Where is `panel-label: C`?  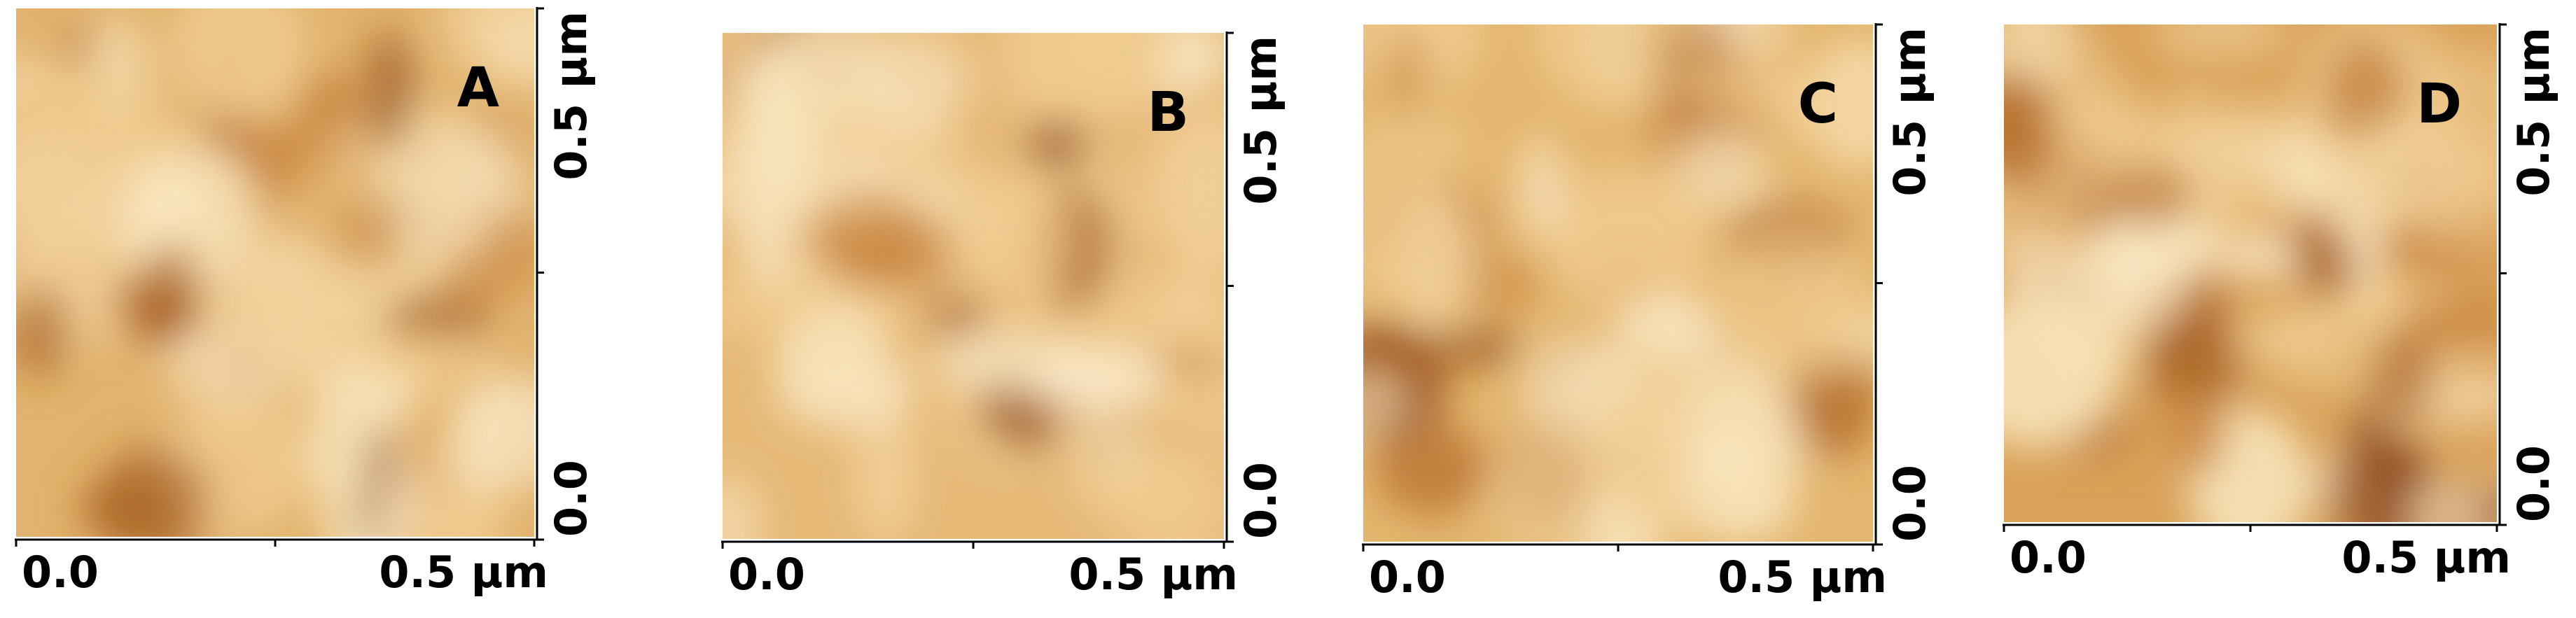 panel-label: C is located at coordinates (1818, 104).